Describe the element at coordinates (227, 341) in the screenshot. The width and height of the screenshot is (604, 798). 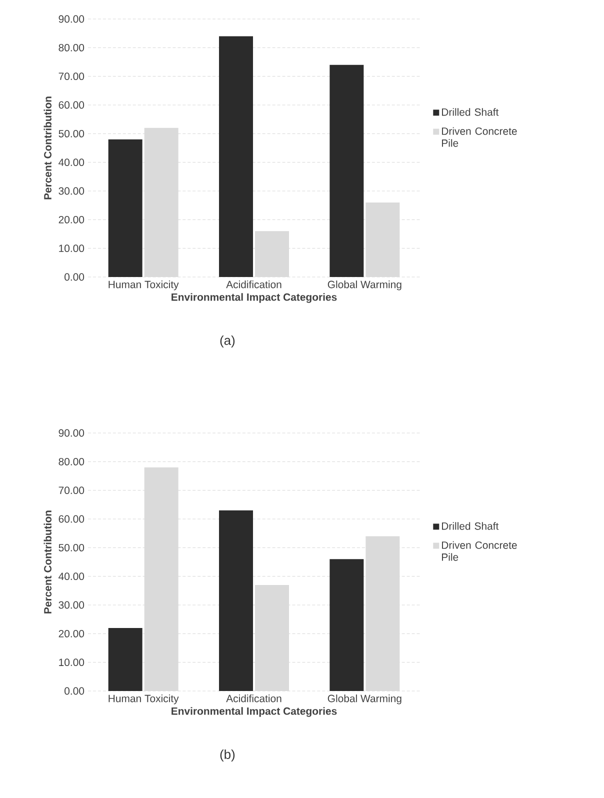
I see `text: (a)` at that location.